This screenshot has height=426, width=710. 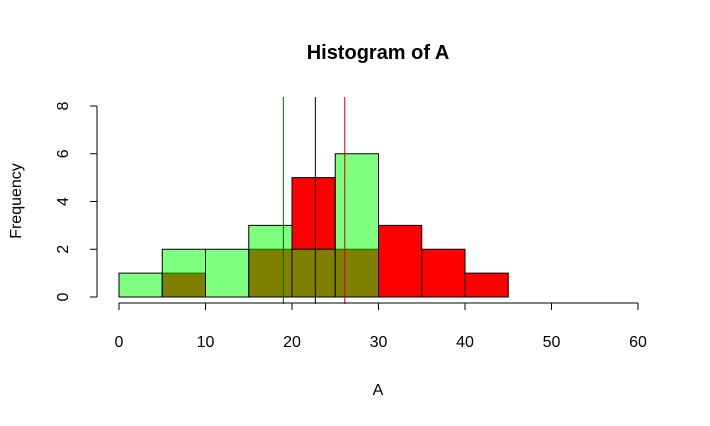 I want to click on histogram-bar-s0-b5, so click(x=443, y=273).